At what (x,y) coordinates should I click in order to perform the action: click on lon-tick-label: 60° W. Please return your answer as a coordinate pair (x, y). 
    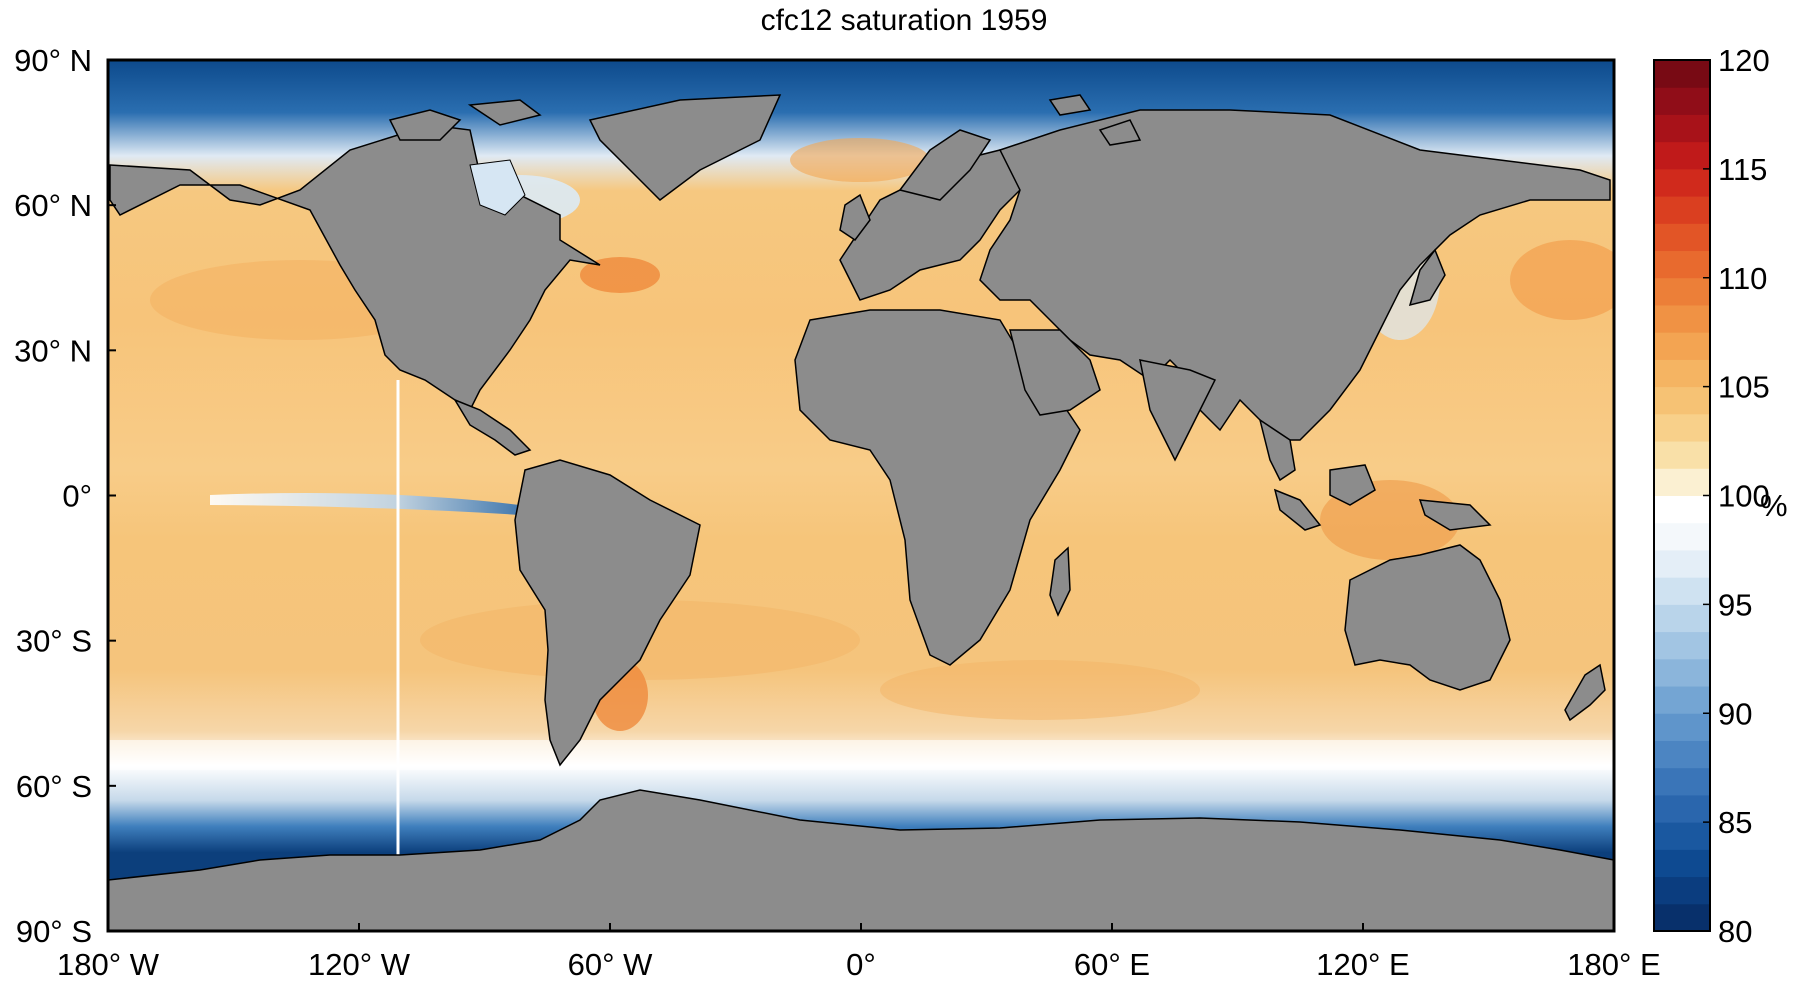
    Looking at the image, I should click on (610, 964).